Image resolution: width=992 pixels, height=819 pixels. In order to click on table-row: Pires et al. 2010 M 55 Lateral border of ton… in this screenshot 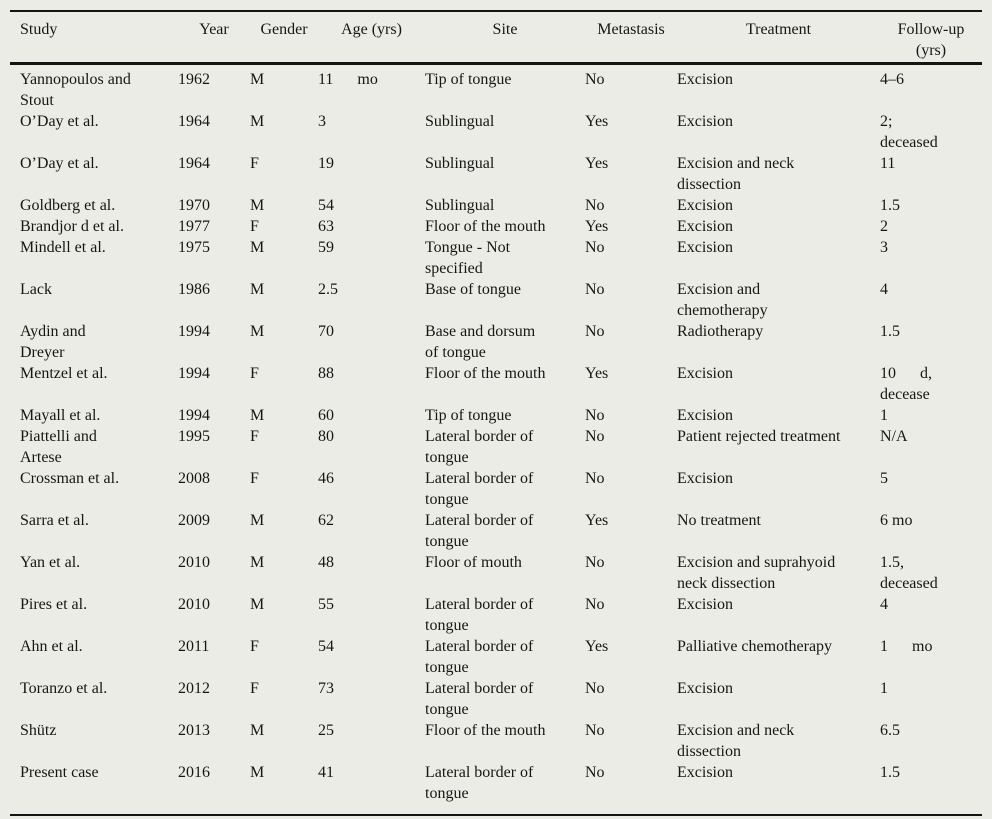, I will do `click(496, 615)`.